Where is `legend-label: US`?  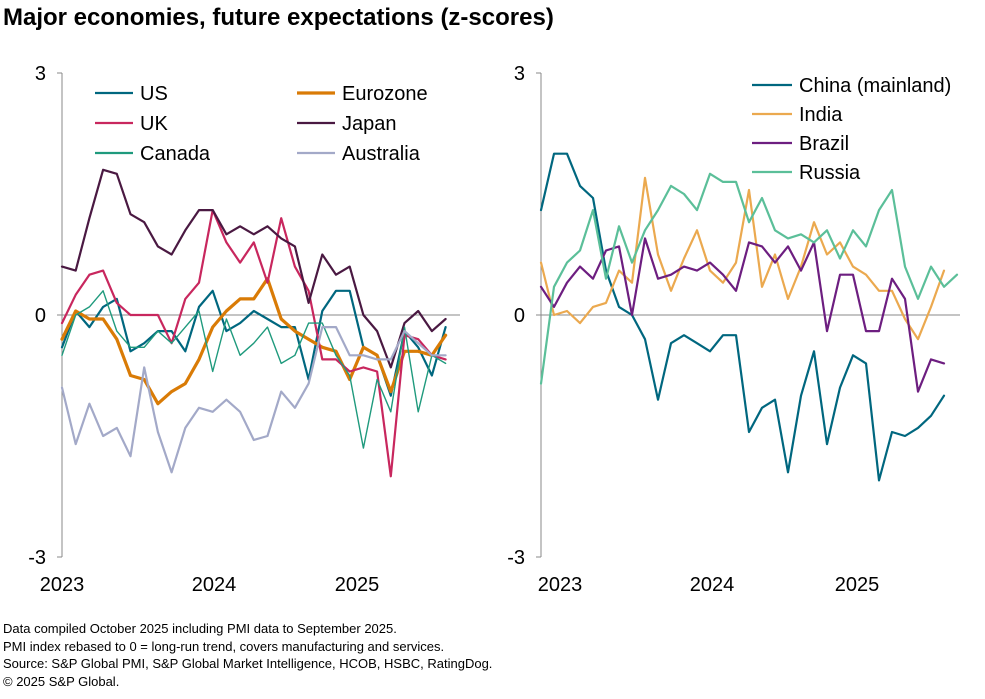 legend-label: US is located at coordinates (154, 94).